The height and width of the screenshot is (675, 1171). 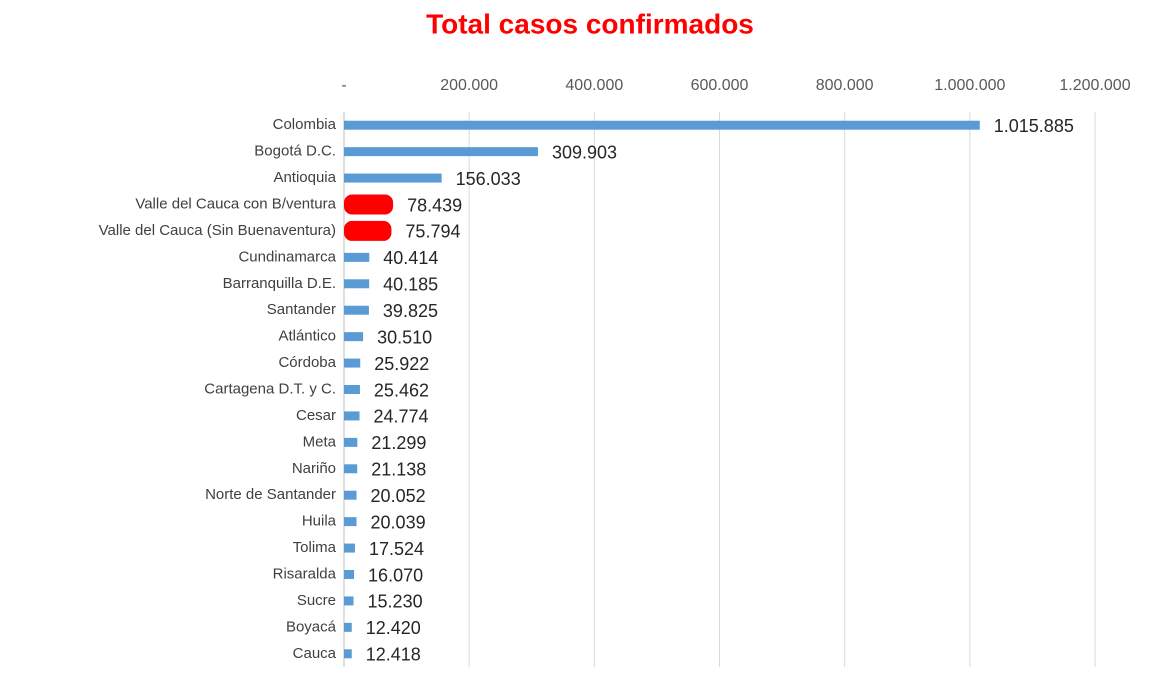 What do you see at coordinates (305, 573) in the screenshot?
I see `y-tick-label: Risaralda` at bounding box center [305, 573].